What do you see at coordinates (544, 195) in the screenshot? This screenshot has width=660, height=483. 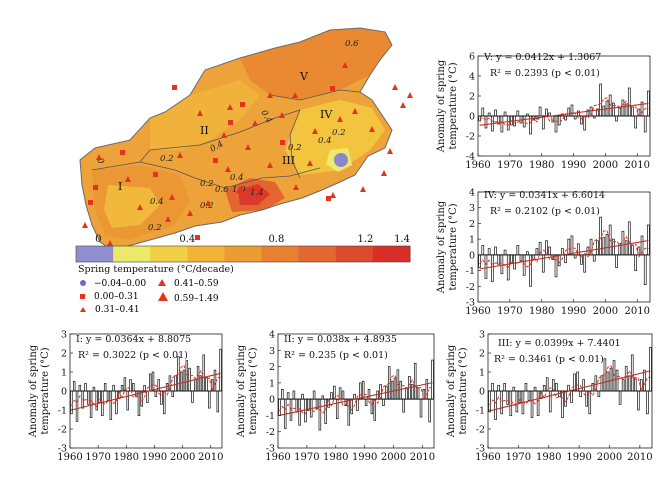 I see `regression-equation: IV: y = 0.0341x + 6.6014` at bounding box center [544, 195].